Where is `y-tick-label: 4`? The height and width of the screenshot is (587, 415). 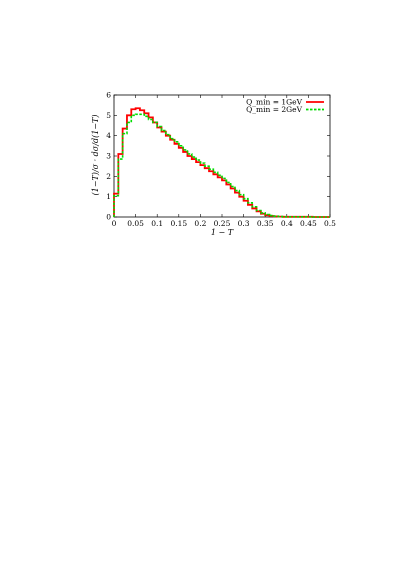 y-tick-label: 4 is located at coordinates (108, 135).